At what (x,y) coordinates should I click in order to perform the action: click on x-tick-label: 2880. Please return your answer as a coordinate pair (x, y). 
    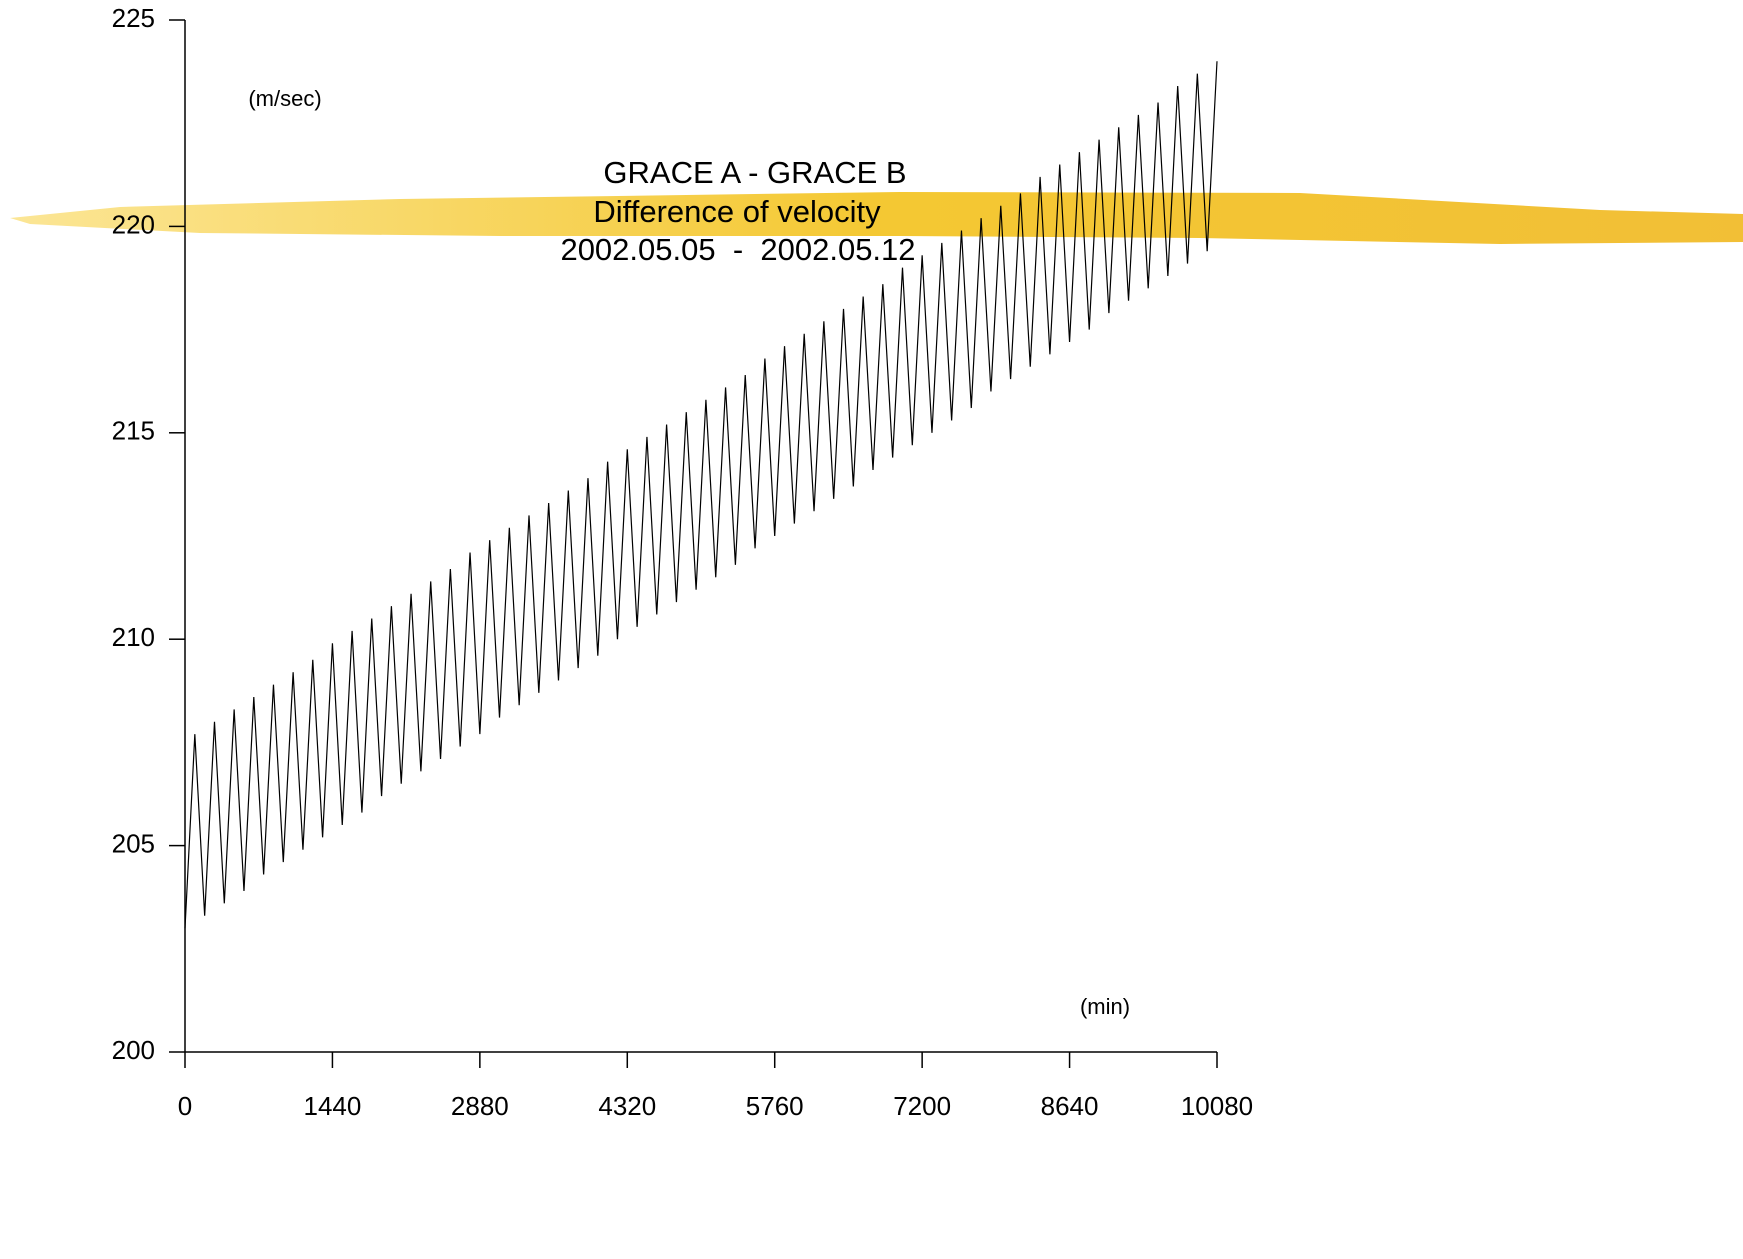
    Looking at the image, I should click on (480, 1106).